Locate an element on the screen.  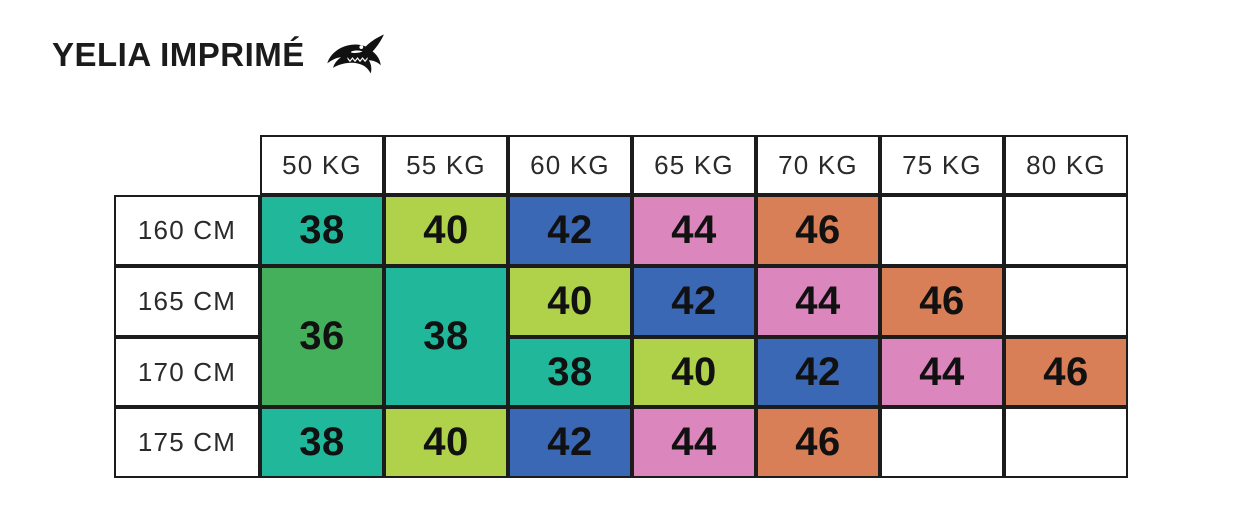
row-header-170-cm: 170 CM is located at coordinates (187, 372).